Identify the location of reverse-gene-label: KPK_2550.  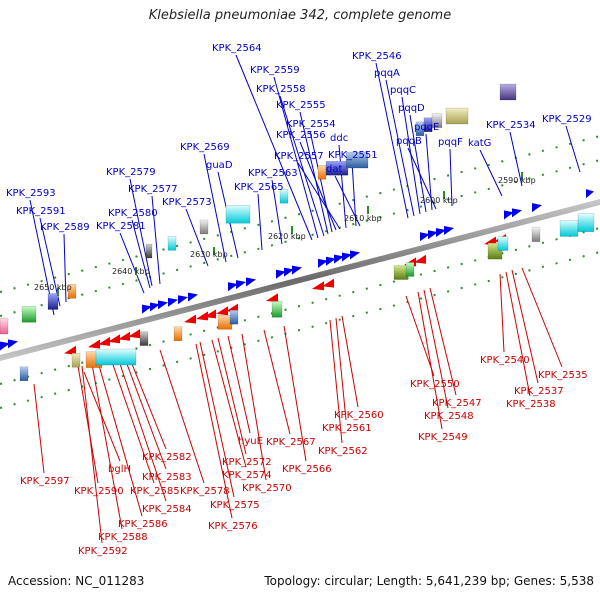
(435, 384).